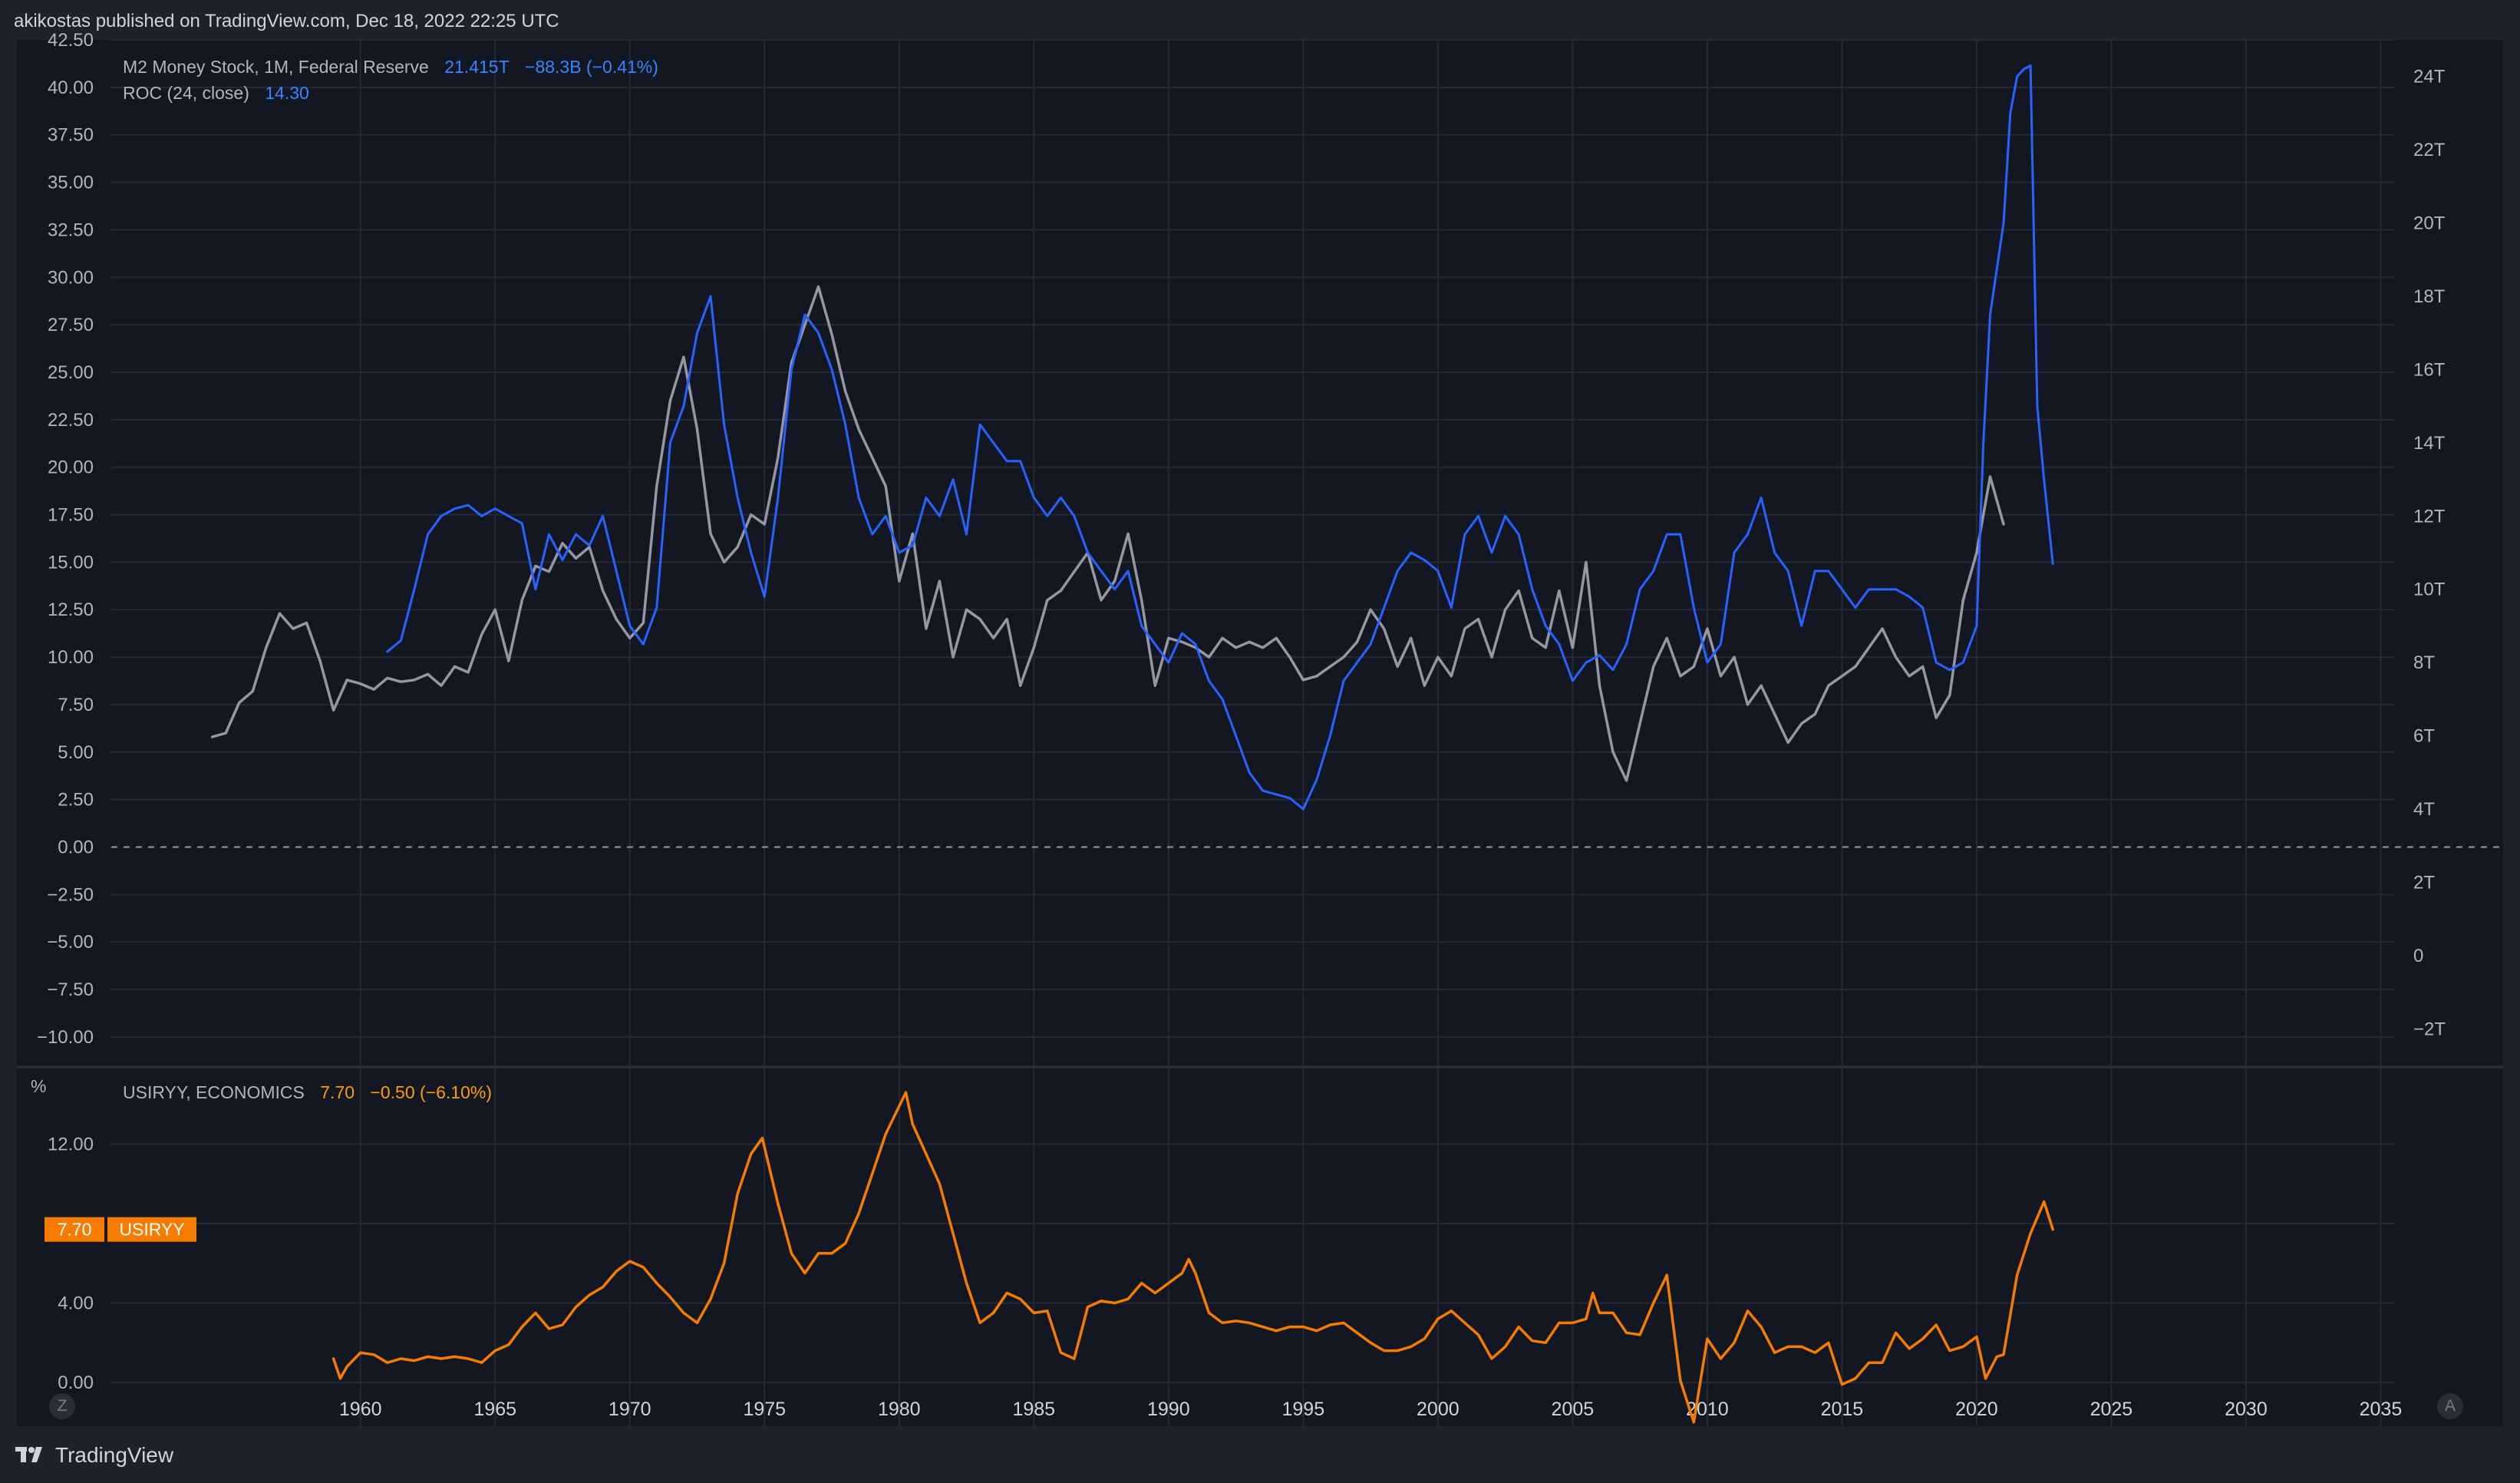 This screenshot has height=1483, width=2520. What do you see at coordinates (76, 752) in the screenshot?
I see `left-axis-tick-label: 5.00` at bounding box center [76, 752].